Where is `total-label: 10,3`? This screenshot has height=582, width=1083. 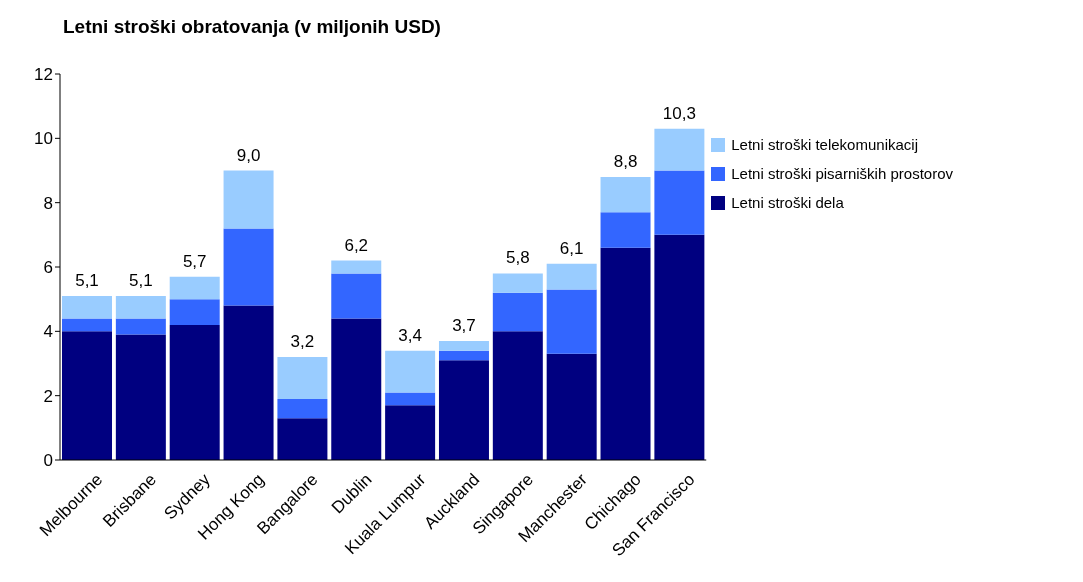
total-label: 10,3 is located at coordinates (679, 113).